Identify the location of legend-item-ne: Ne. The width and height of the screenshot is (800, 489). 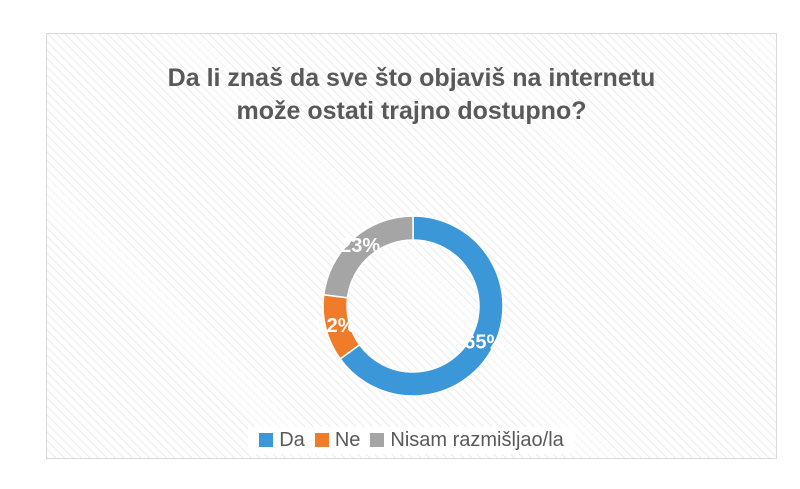
(337, 440).